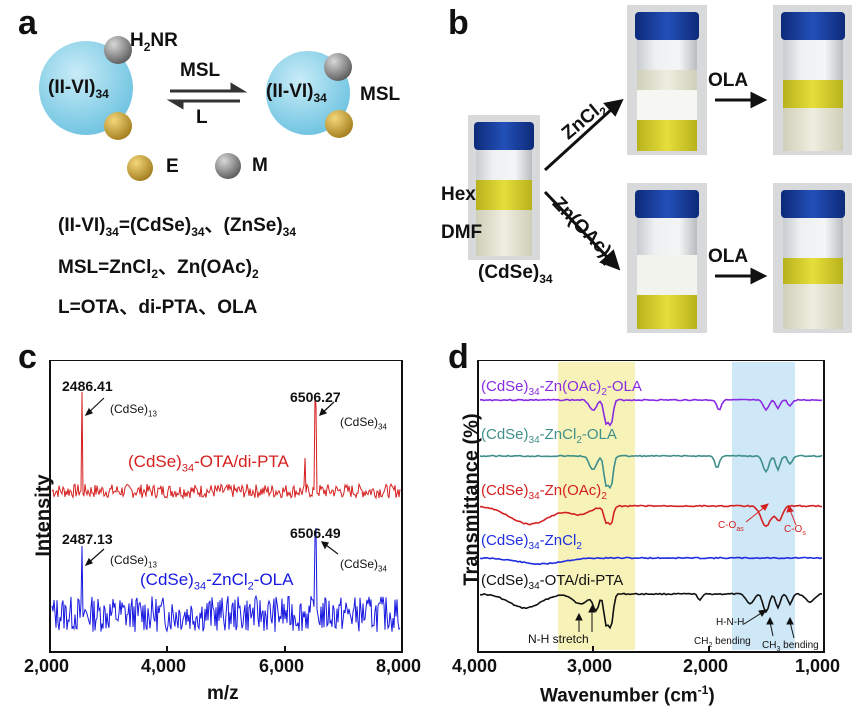  I want to click on d-xtick-3000: 3,000, so click(590, 666).